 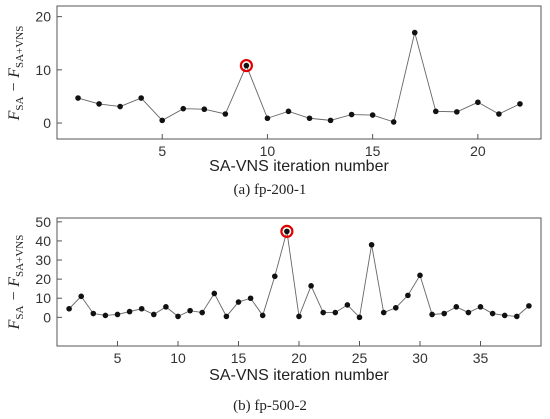 What do you see at coordinates (43, 70) in the screenshot?
I see `panel-a-y-tick-label: 10` at bounding box center [43, 70].